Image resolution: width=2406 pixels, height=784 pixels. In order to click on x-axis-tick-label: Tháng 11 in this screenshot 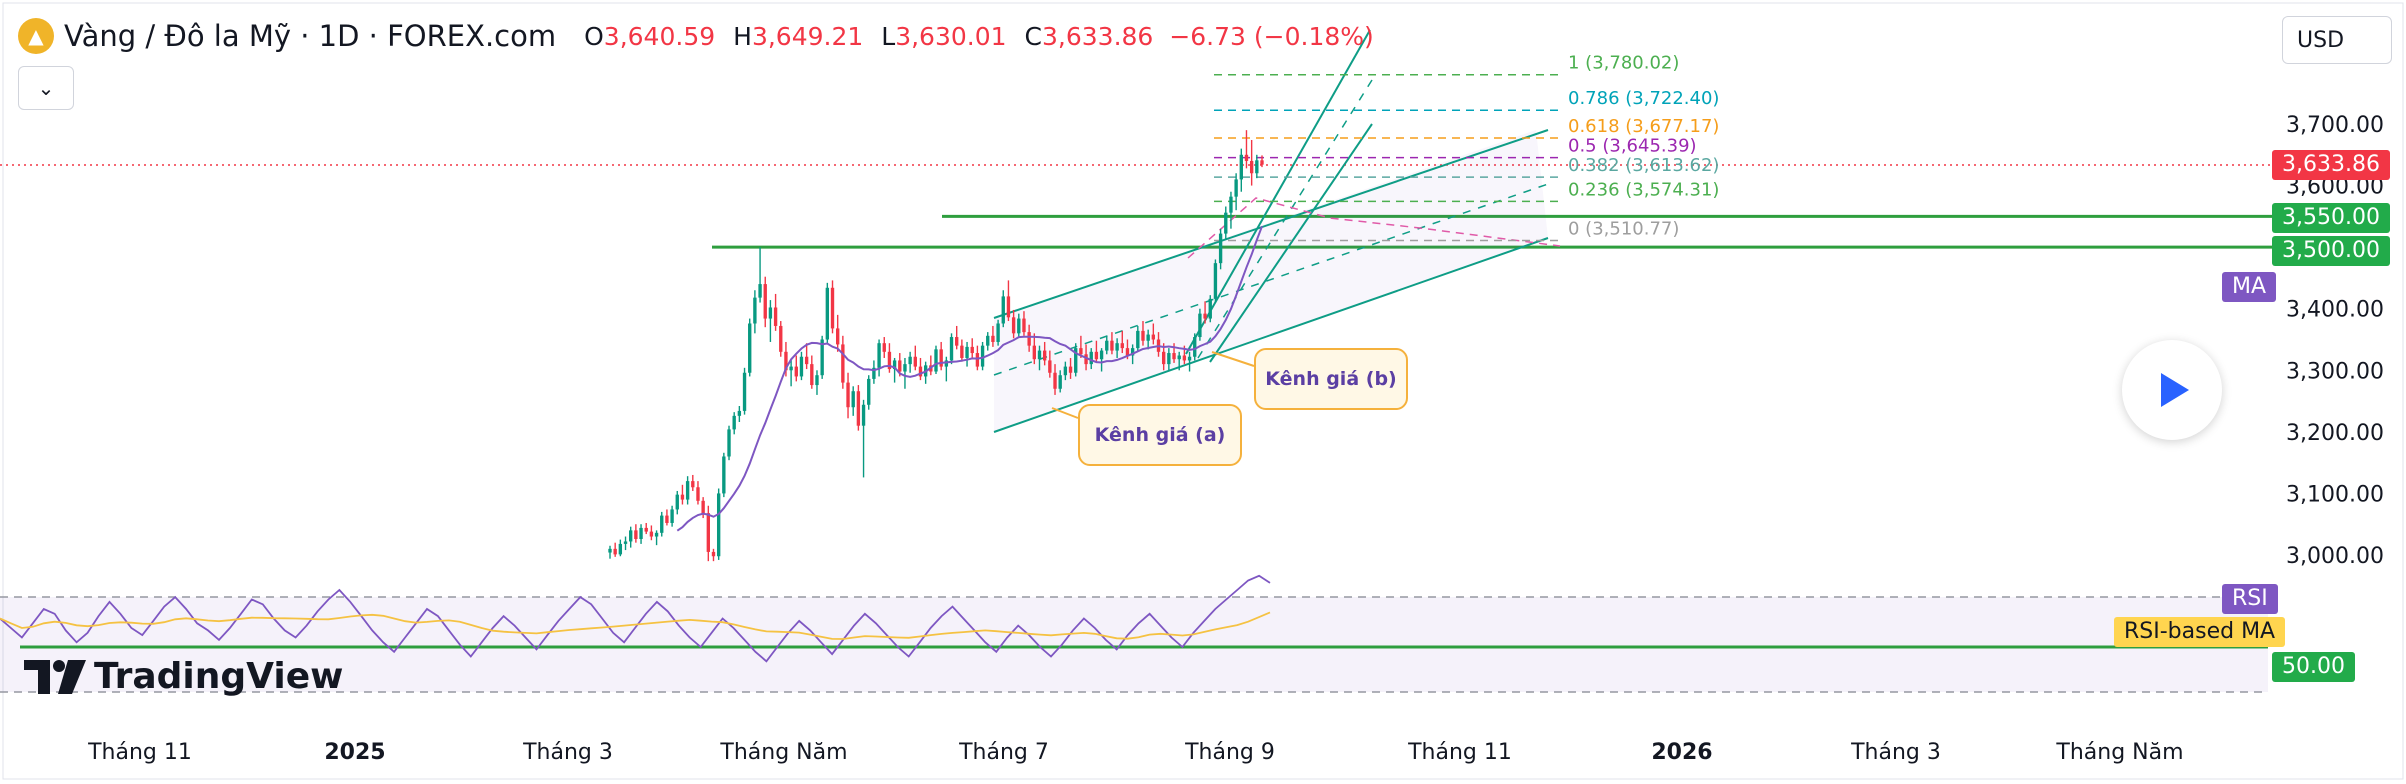, I will do `click(139, 752)`.